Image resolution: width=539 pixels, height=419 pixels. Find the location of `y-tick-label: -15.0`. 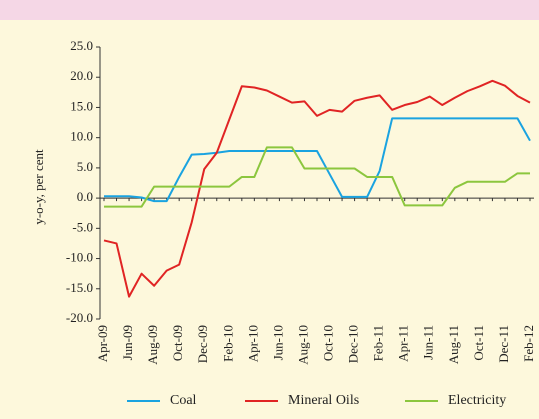

y-tick-label: -15.0 is located at coordinates (79, 287).